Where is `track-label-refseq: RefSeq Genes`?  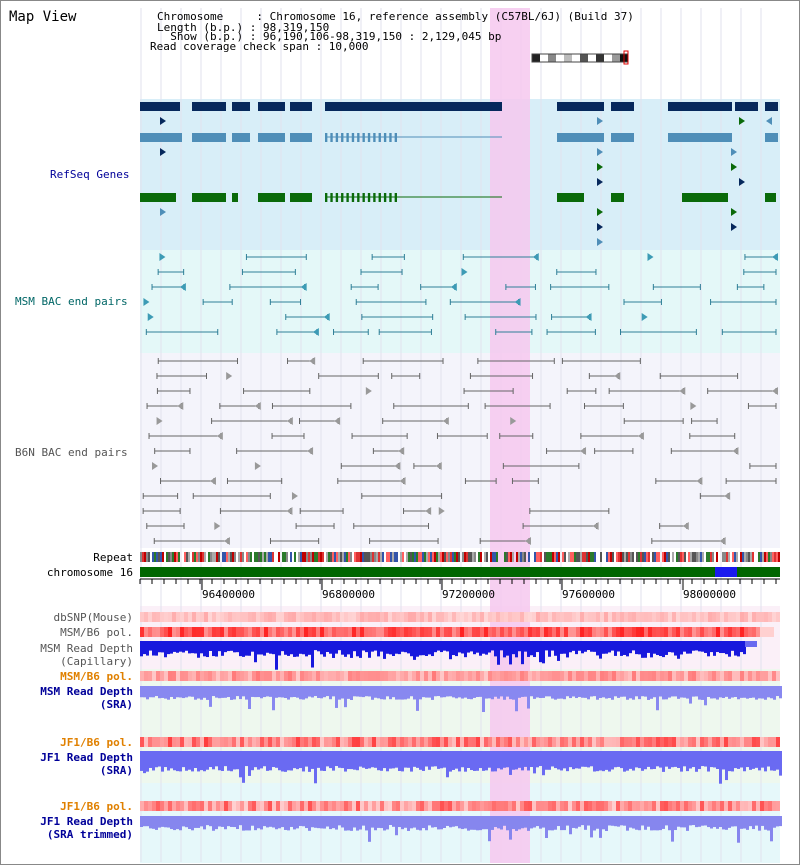
track-label-refseq: RefSeq Genes is located at coordinates (90, 174).